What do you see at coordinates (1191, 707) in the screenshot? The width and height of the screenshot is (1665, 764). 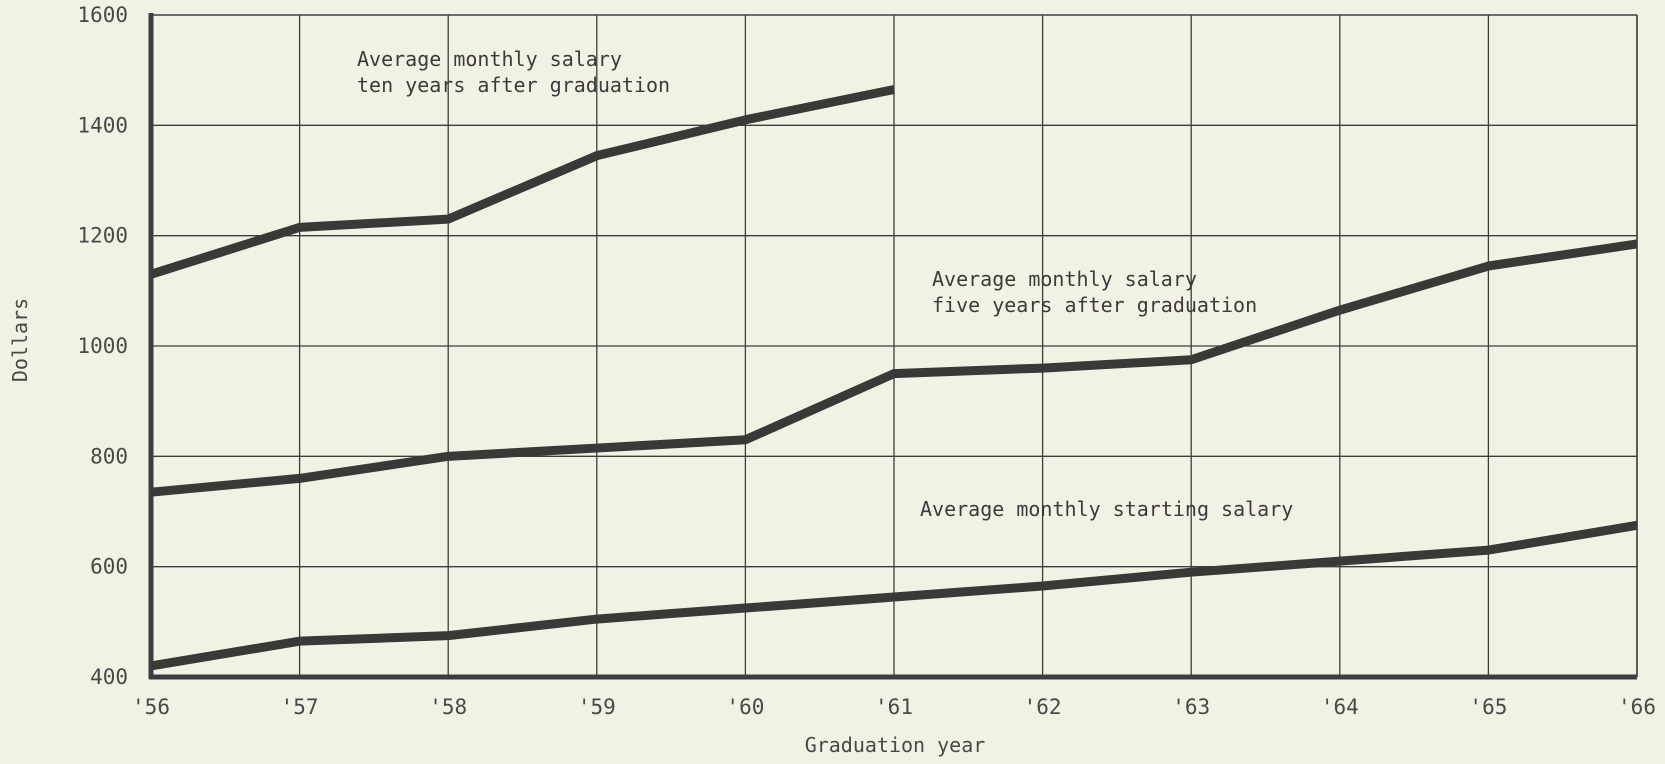 I see `x-tick-label: '63` at bounding box center [1191, 707].